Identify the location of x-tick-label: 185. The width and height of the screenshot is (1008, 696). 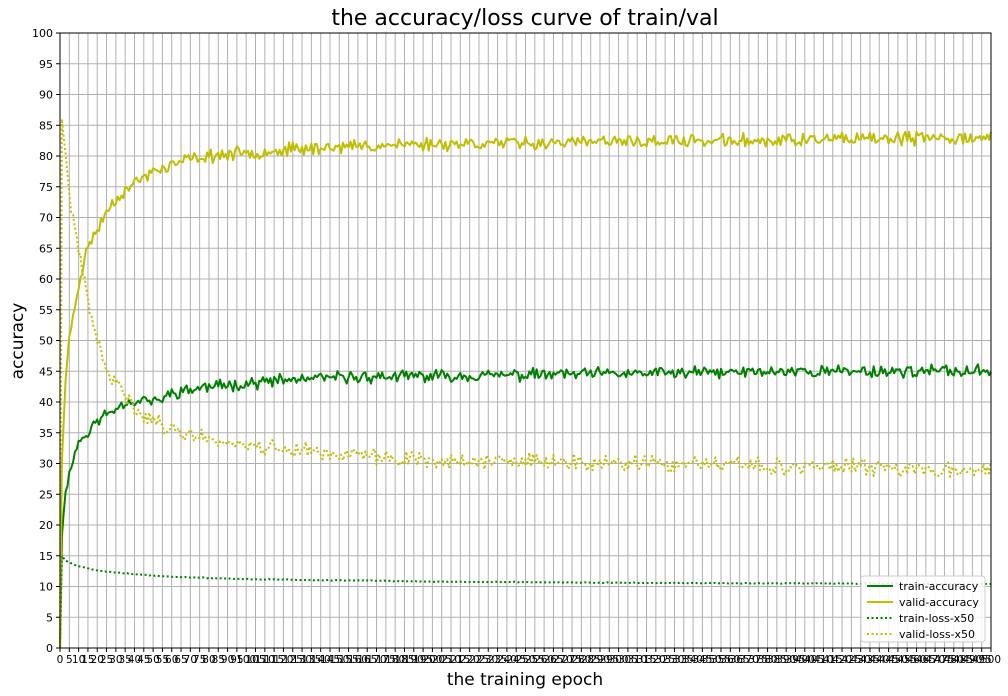
(404, 660).